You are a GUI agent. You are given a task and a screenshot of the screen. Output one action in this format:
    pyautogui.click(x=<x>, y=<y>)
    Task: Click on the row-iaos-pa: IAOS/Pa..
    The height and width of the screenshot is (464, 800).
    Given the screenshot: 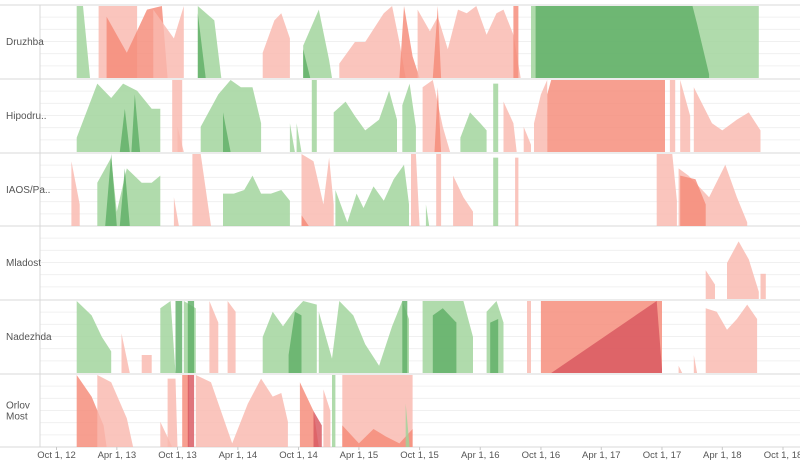 What is the action you would take?
    pyautogui.click(x=377, y=190)
    